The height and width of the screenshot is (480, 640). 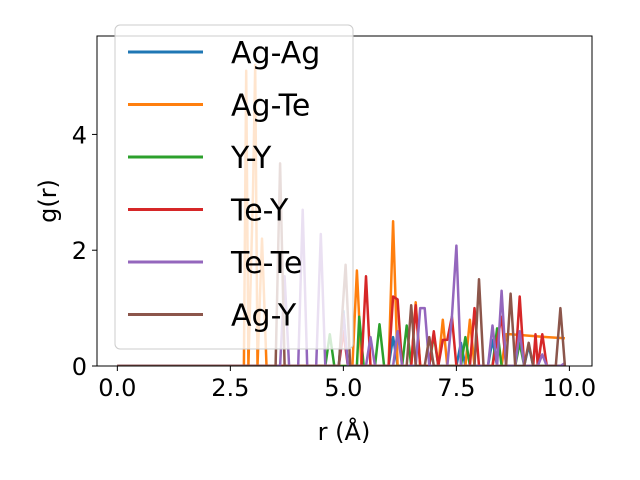 I want to click on y-tick-label: 4, so click(x=79, y=135).